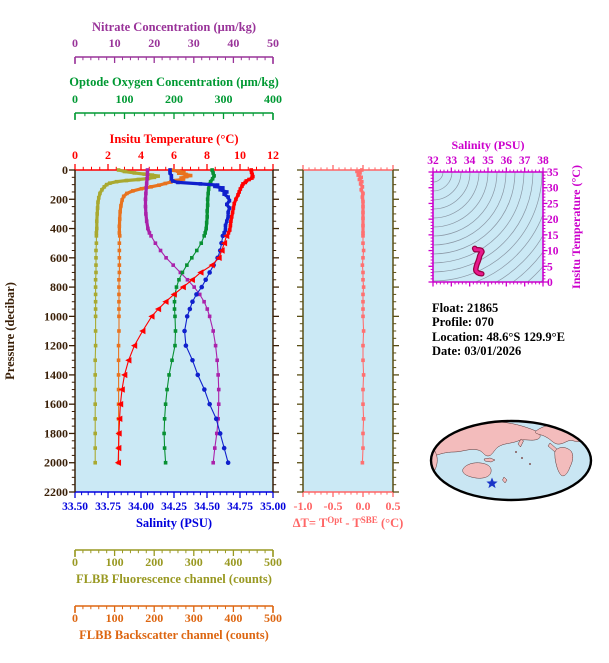 This screenshot has height=663, width=609. I want to click on tick-label: 2, so click(108, 155).